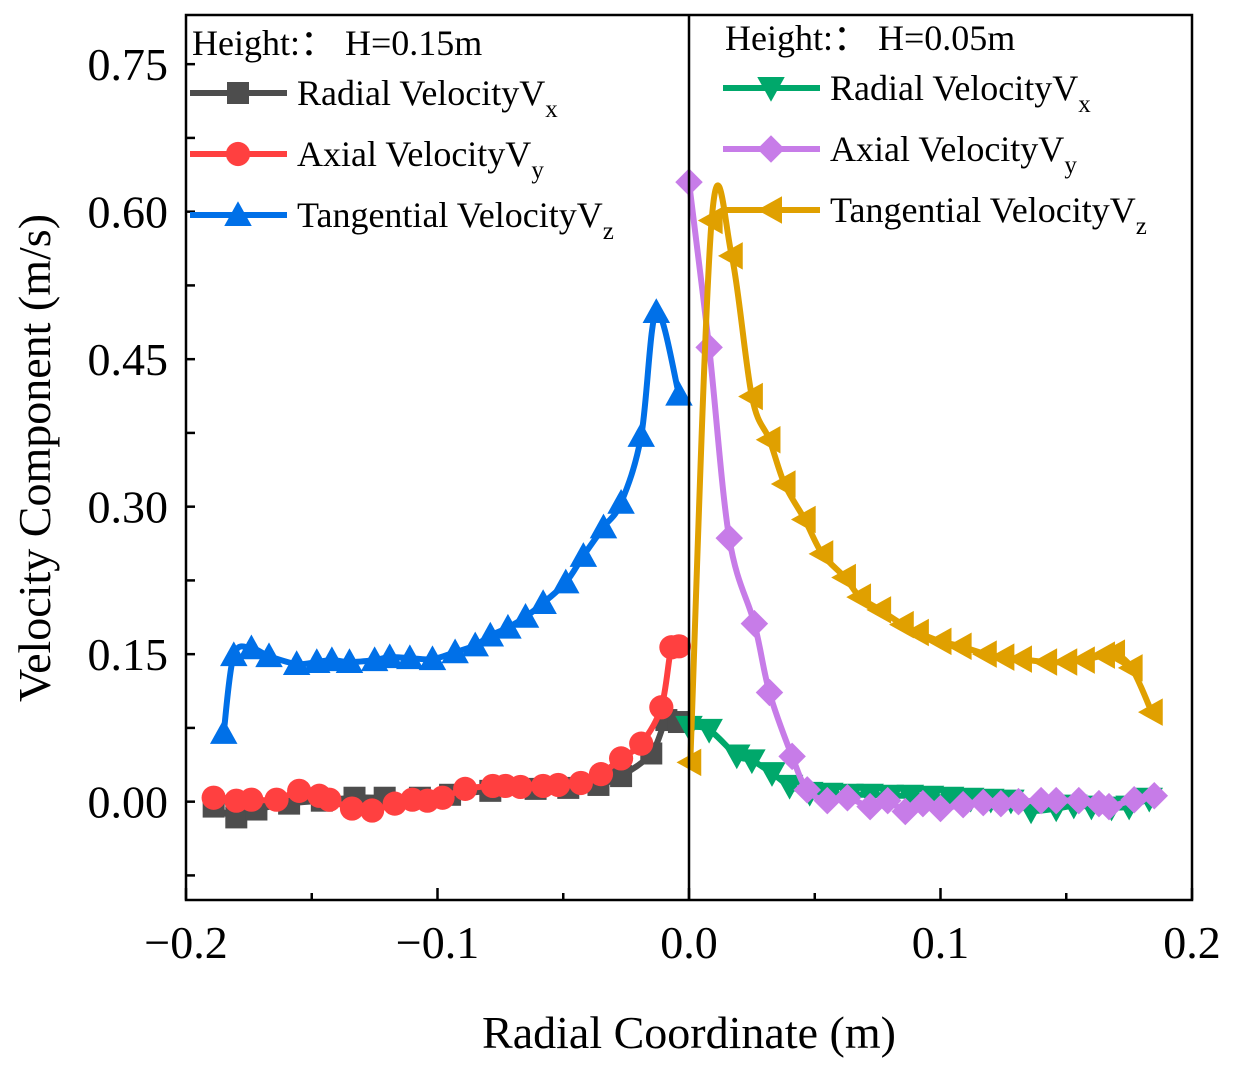  I want to click on legend-label-subscript: z, so click(1141, 226).